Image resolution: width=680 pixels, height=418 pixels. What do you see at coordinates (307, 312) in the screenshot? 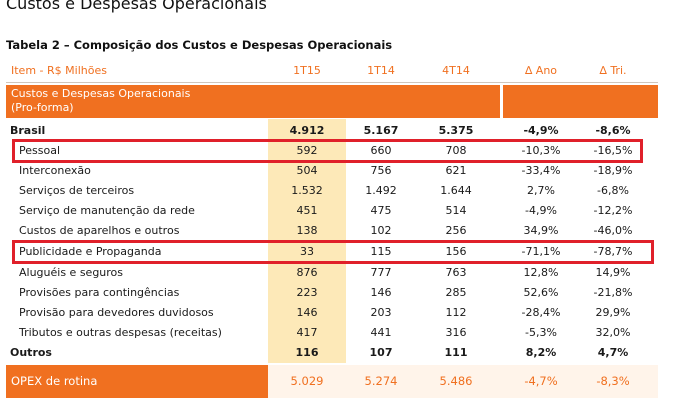
I see `cell-1t15: 146` at bounding box center [307, 312].